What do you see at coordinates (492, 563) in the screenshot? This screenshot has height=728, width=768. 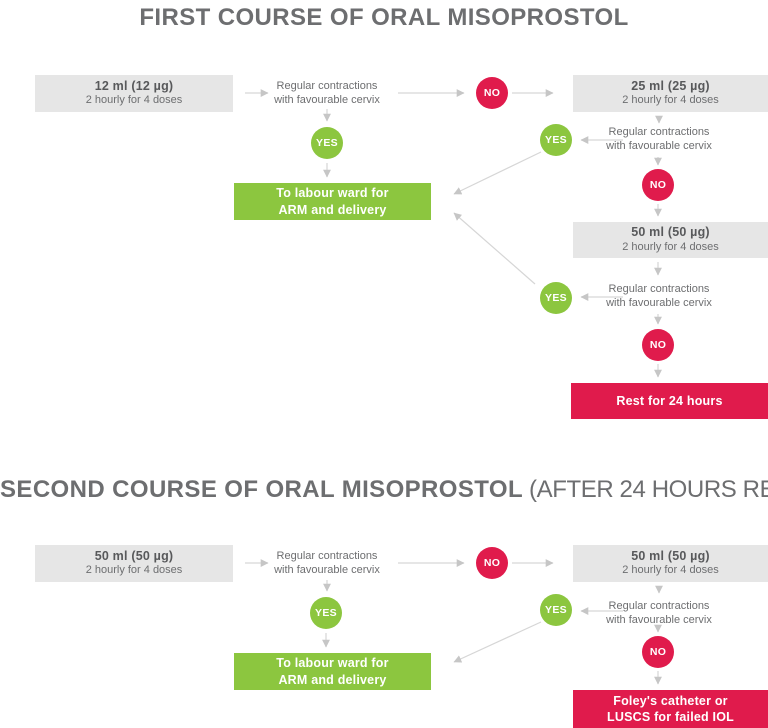 I see `s2-no-1-badge: NO` at bounding box center [492, 563].